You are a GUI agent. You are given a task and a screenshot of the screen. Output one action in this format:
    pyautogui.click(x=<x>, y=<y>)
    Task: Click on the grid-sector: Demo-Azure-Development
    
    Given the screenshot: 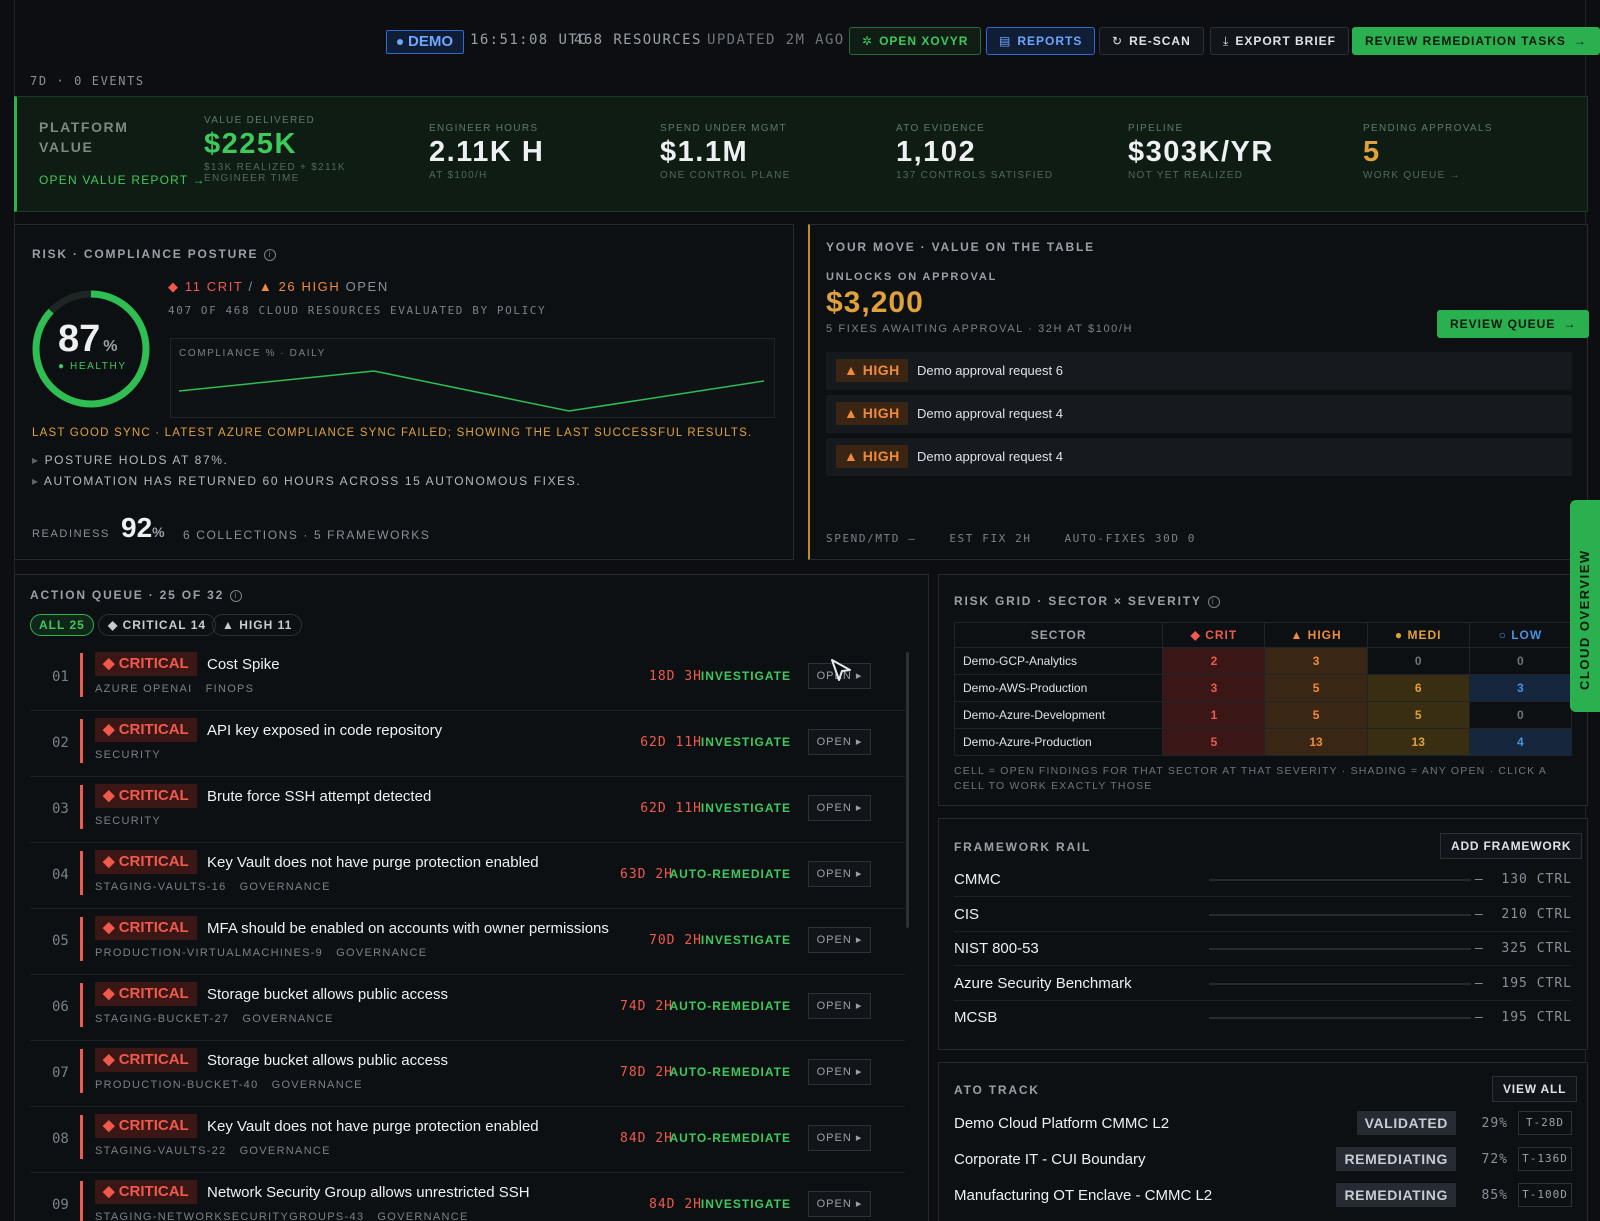 What is the action you would take?
    pyautogui.click(x=1058, y=715)
    